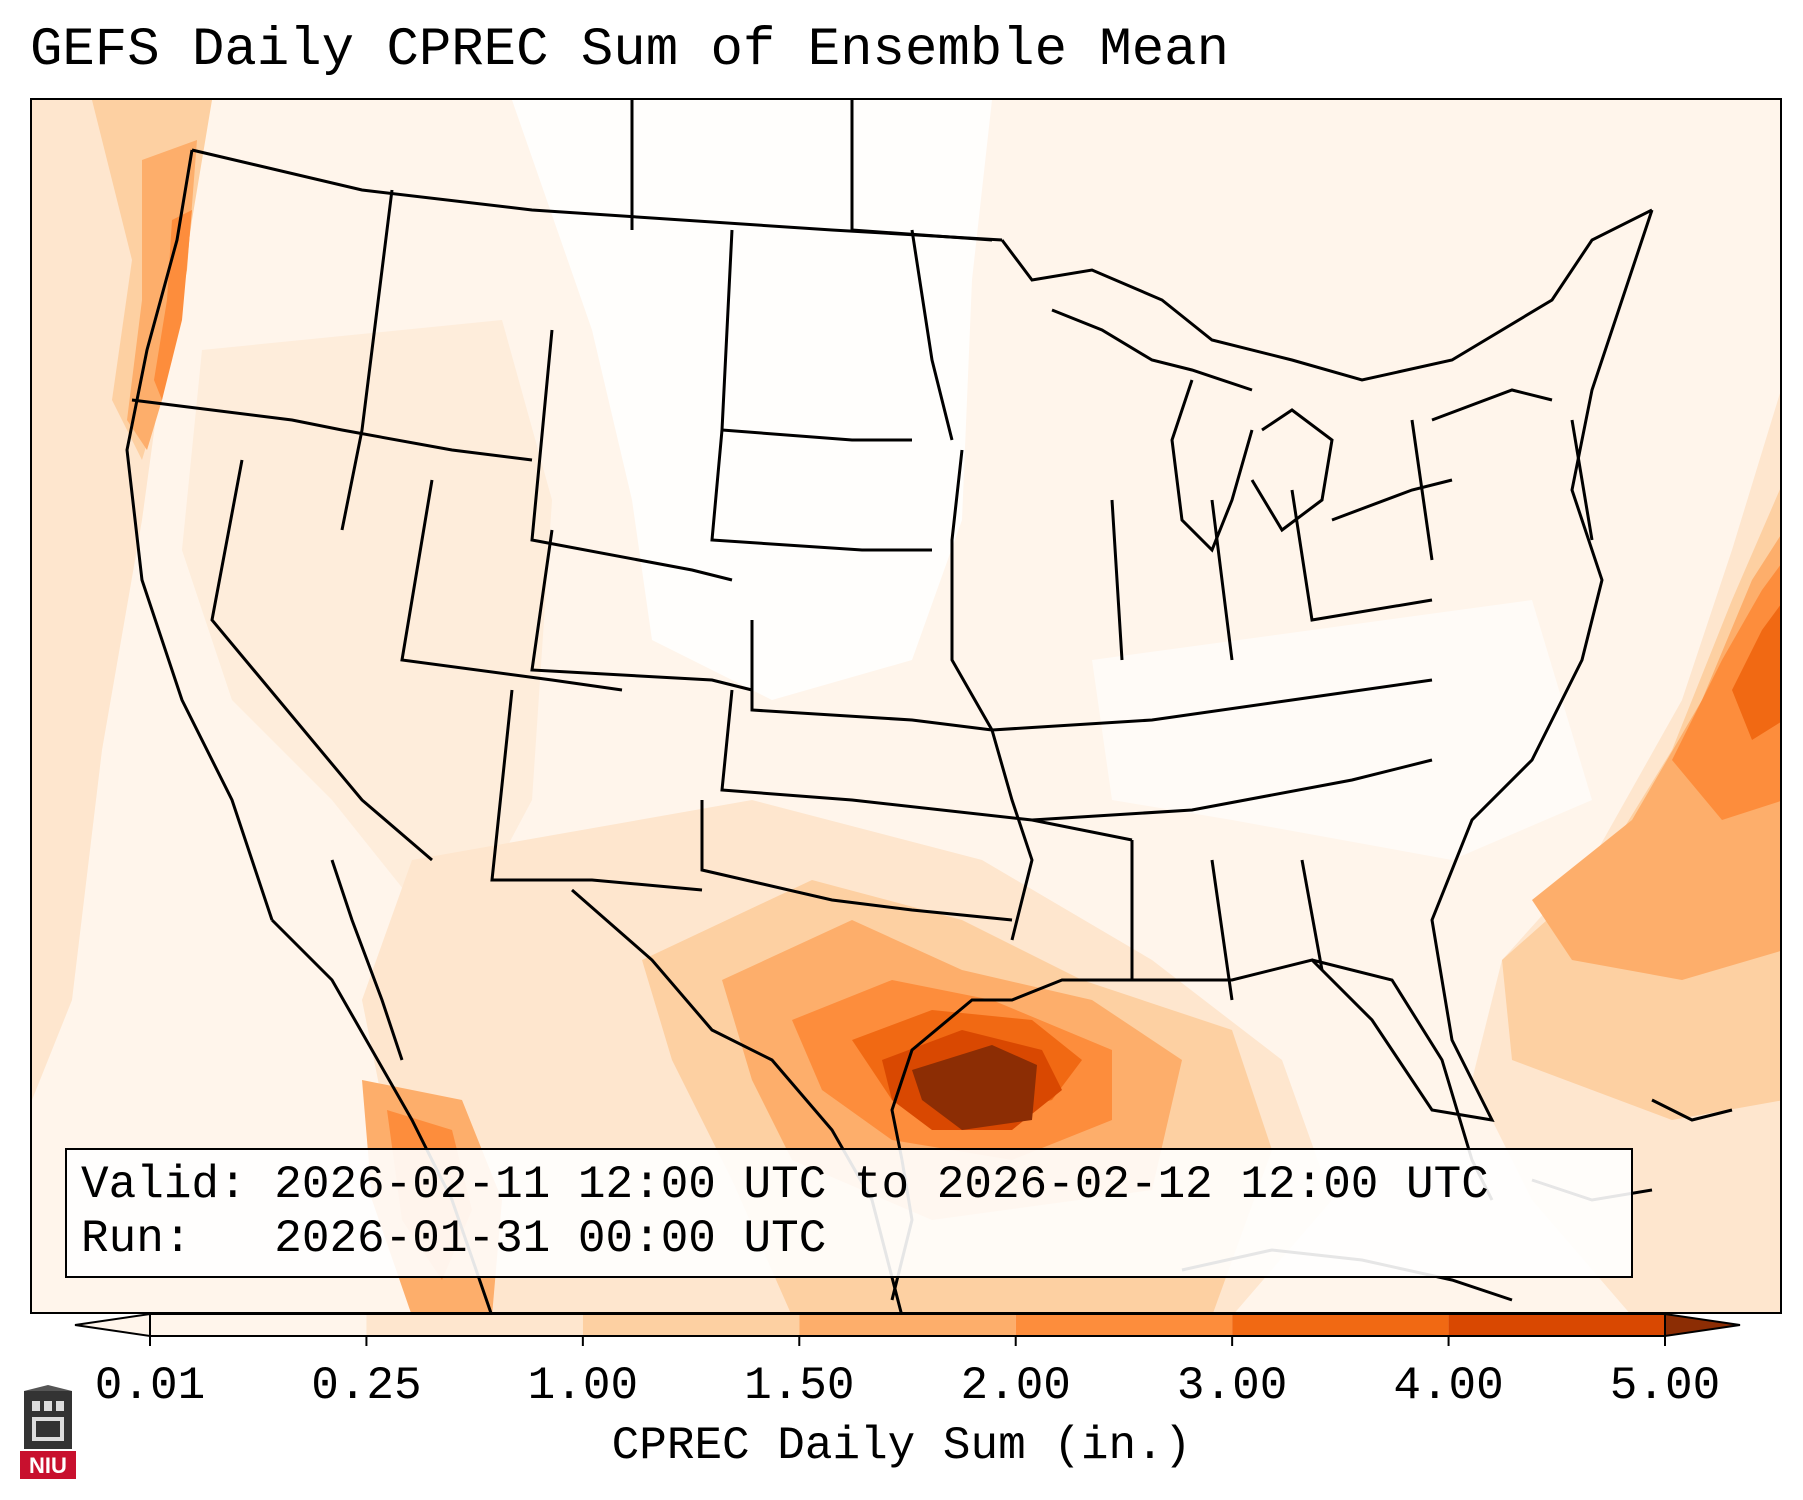  I want to click on colorbar-tick-label: 1.00, so click(583, 1386).